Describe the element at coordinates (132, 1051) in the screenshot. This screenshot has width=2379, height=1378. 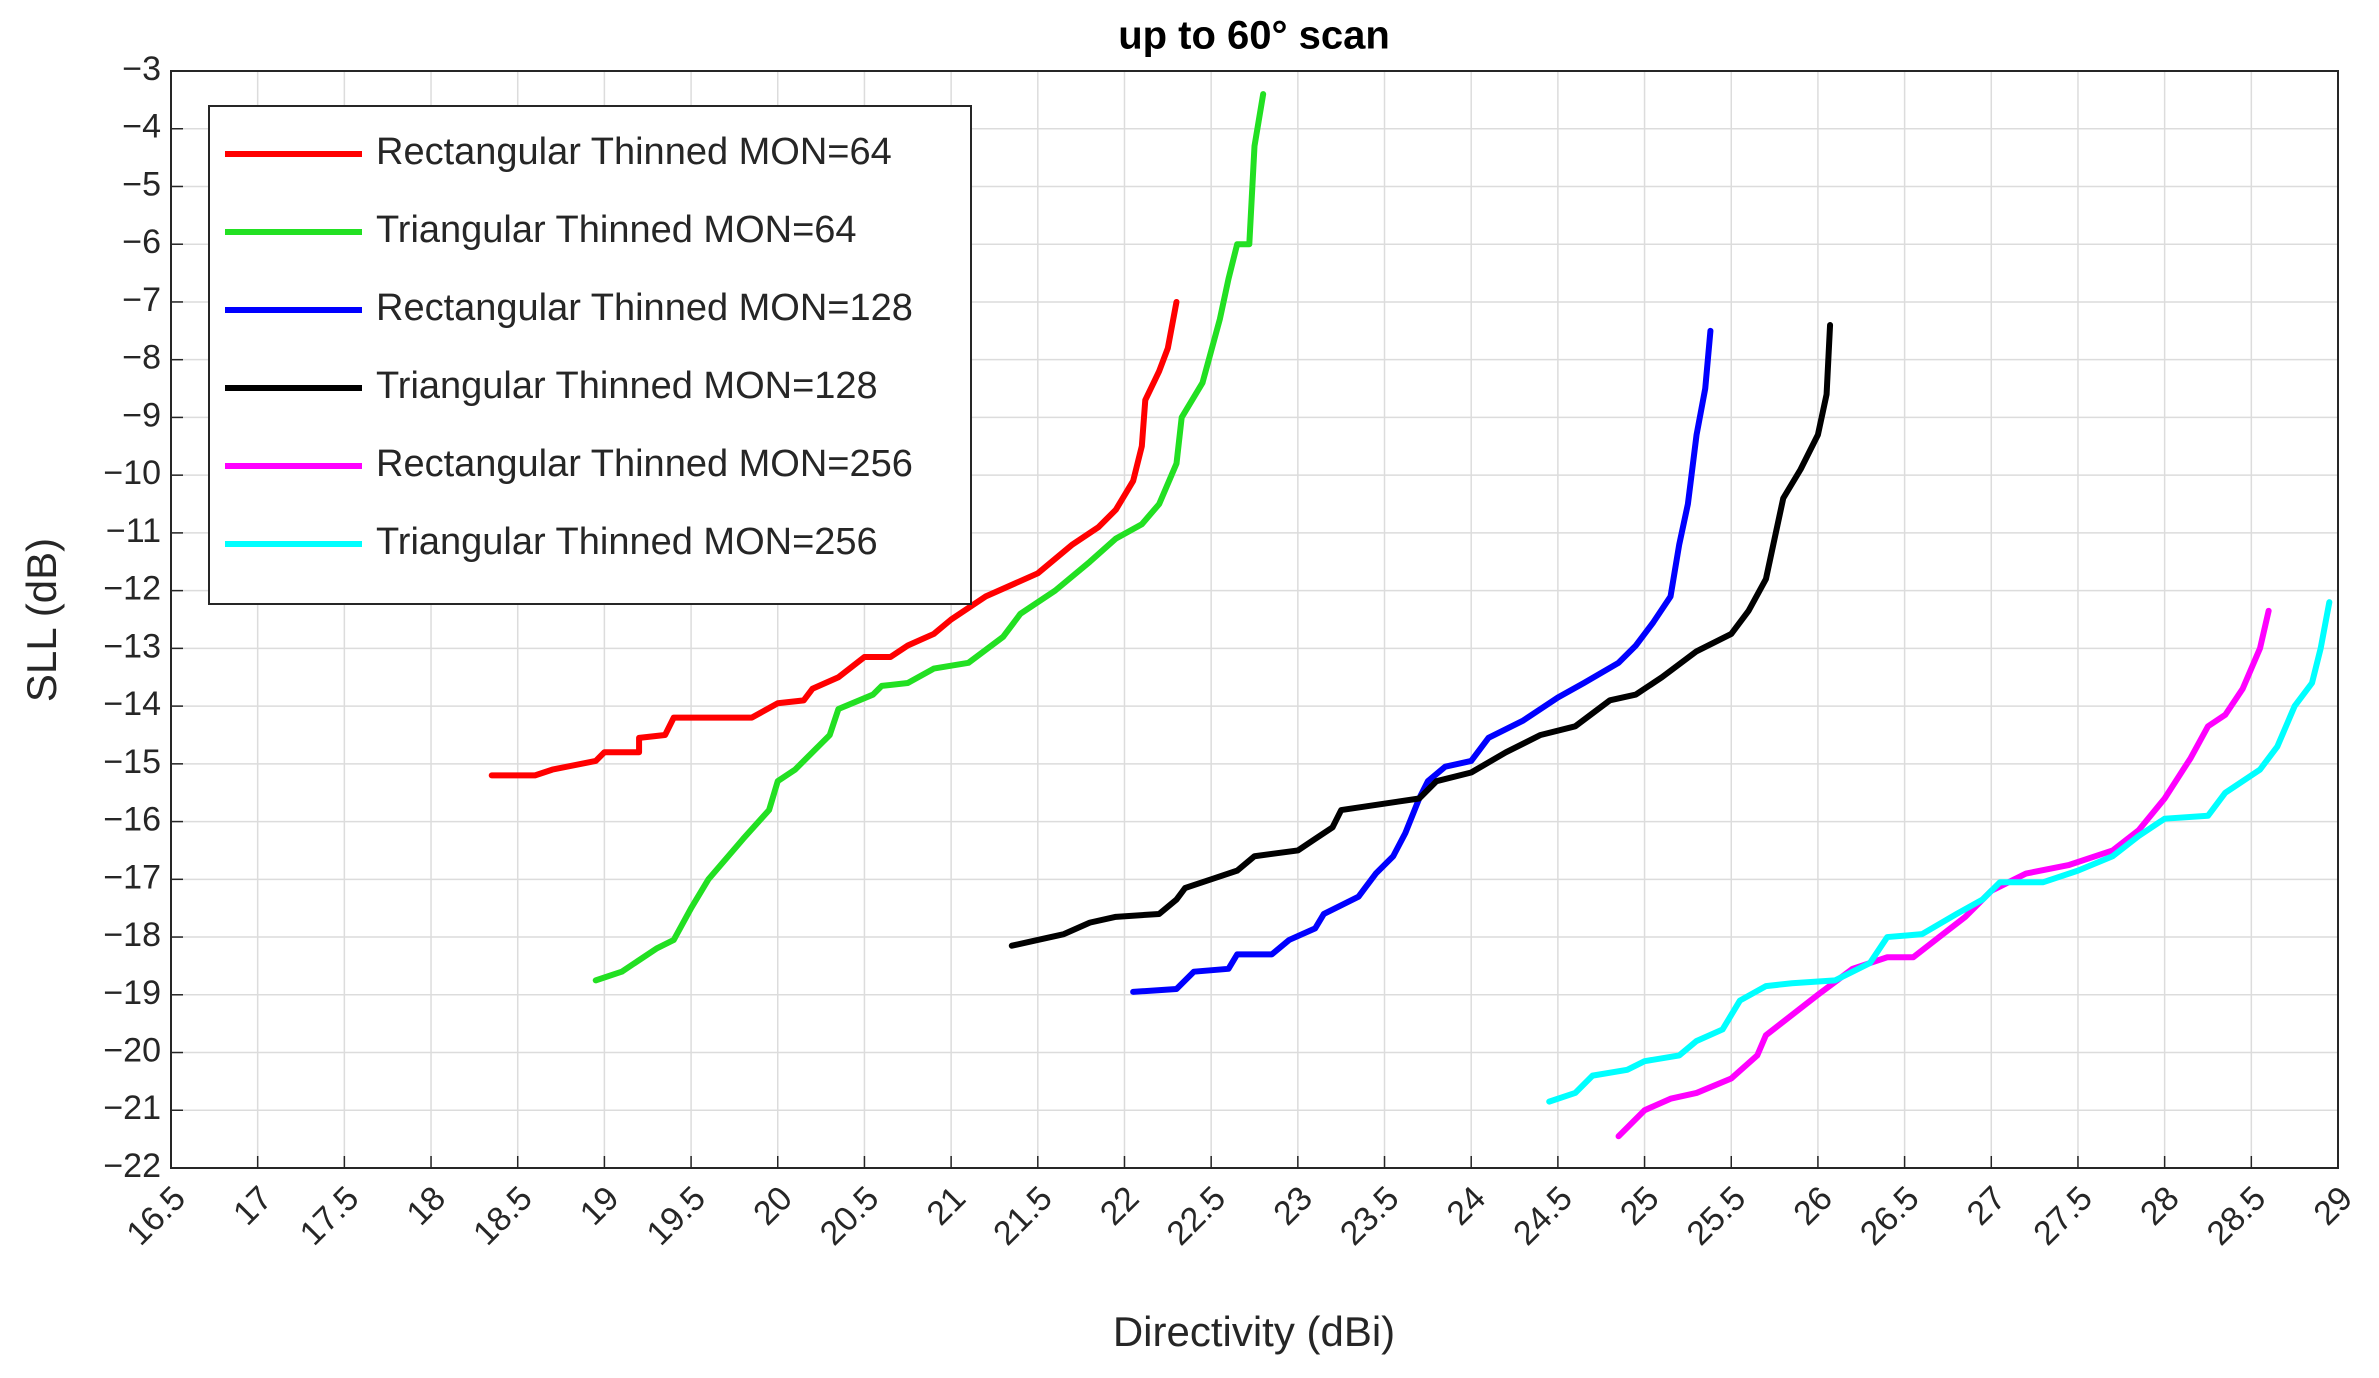
I see `y-tick-label: −20` at that location.